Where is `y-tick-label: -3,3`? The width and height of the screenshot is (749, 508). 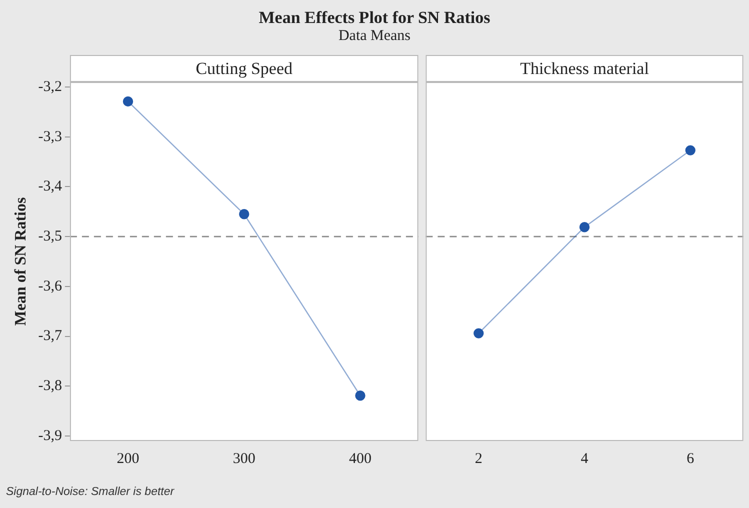
y-tick-label: -3,3 is located at coordinates (50, 136).